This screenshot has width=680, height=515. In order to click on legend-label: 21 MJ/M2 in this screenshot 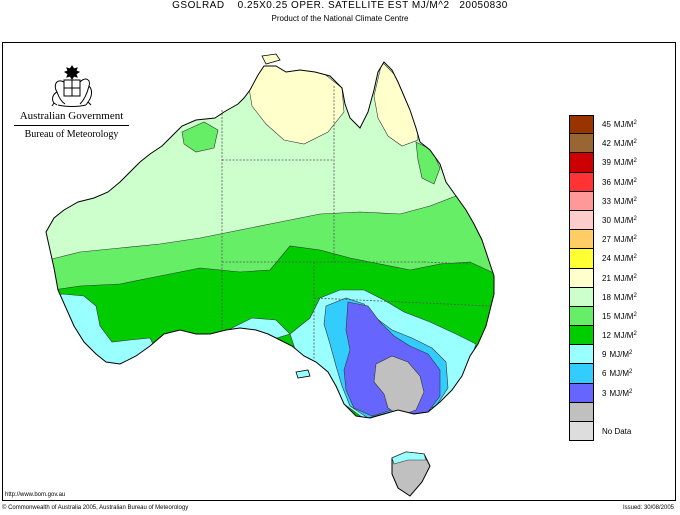, I will do `click(619, 278)`.